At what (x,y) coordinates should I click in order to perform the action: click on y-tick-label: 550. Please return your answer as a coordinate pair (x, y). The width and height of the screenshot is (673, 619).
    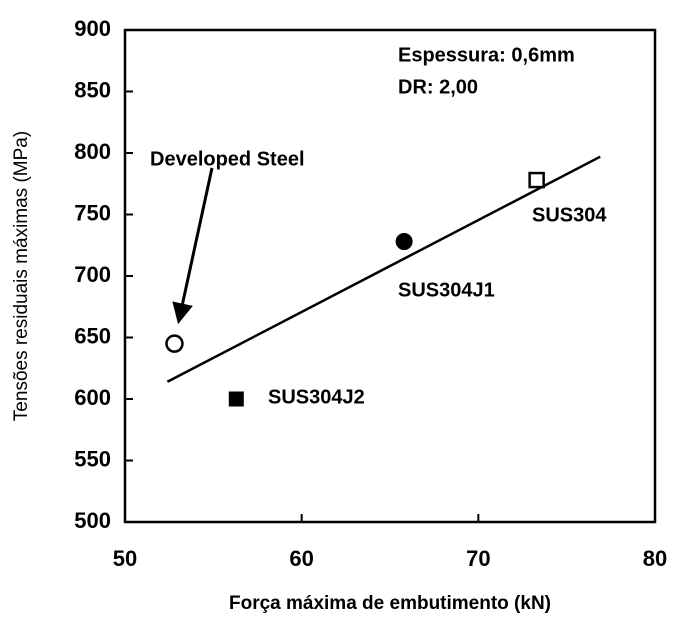
    Looking at the image, I should click on (92, 458).